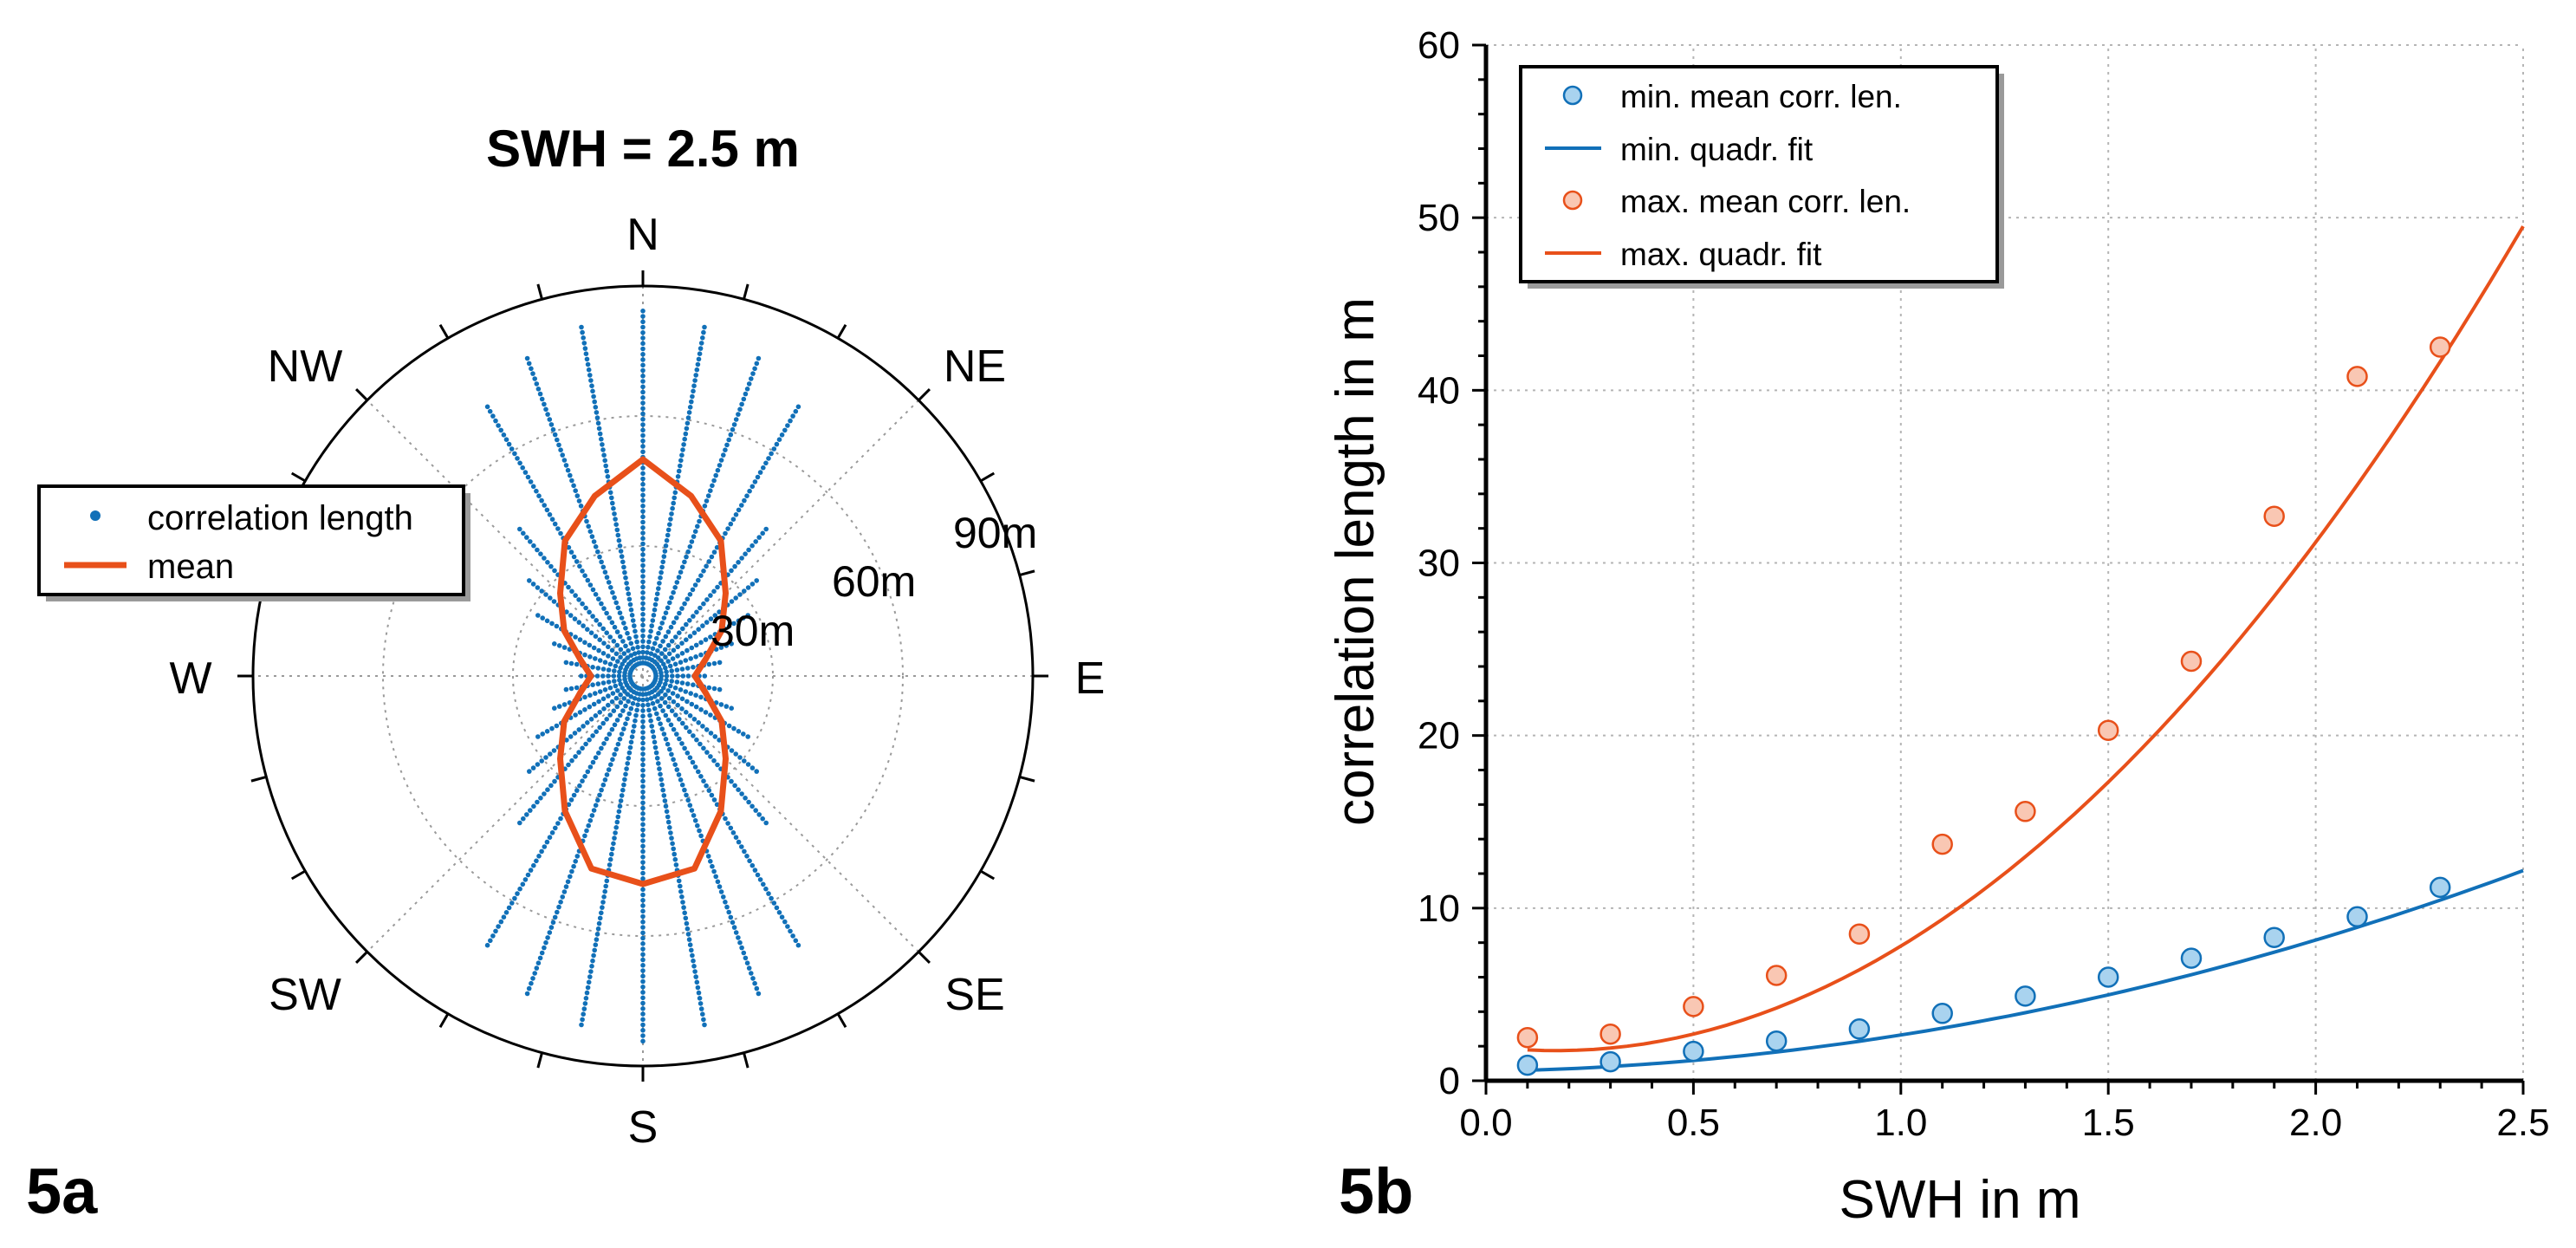 The width and height of the screenshot is (2576, 1248). I want to click on polar-points-layer, so click(643, 676).